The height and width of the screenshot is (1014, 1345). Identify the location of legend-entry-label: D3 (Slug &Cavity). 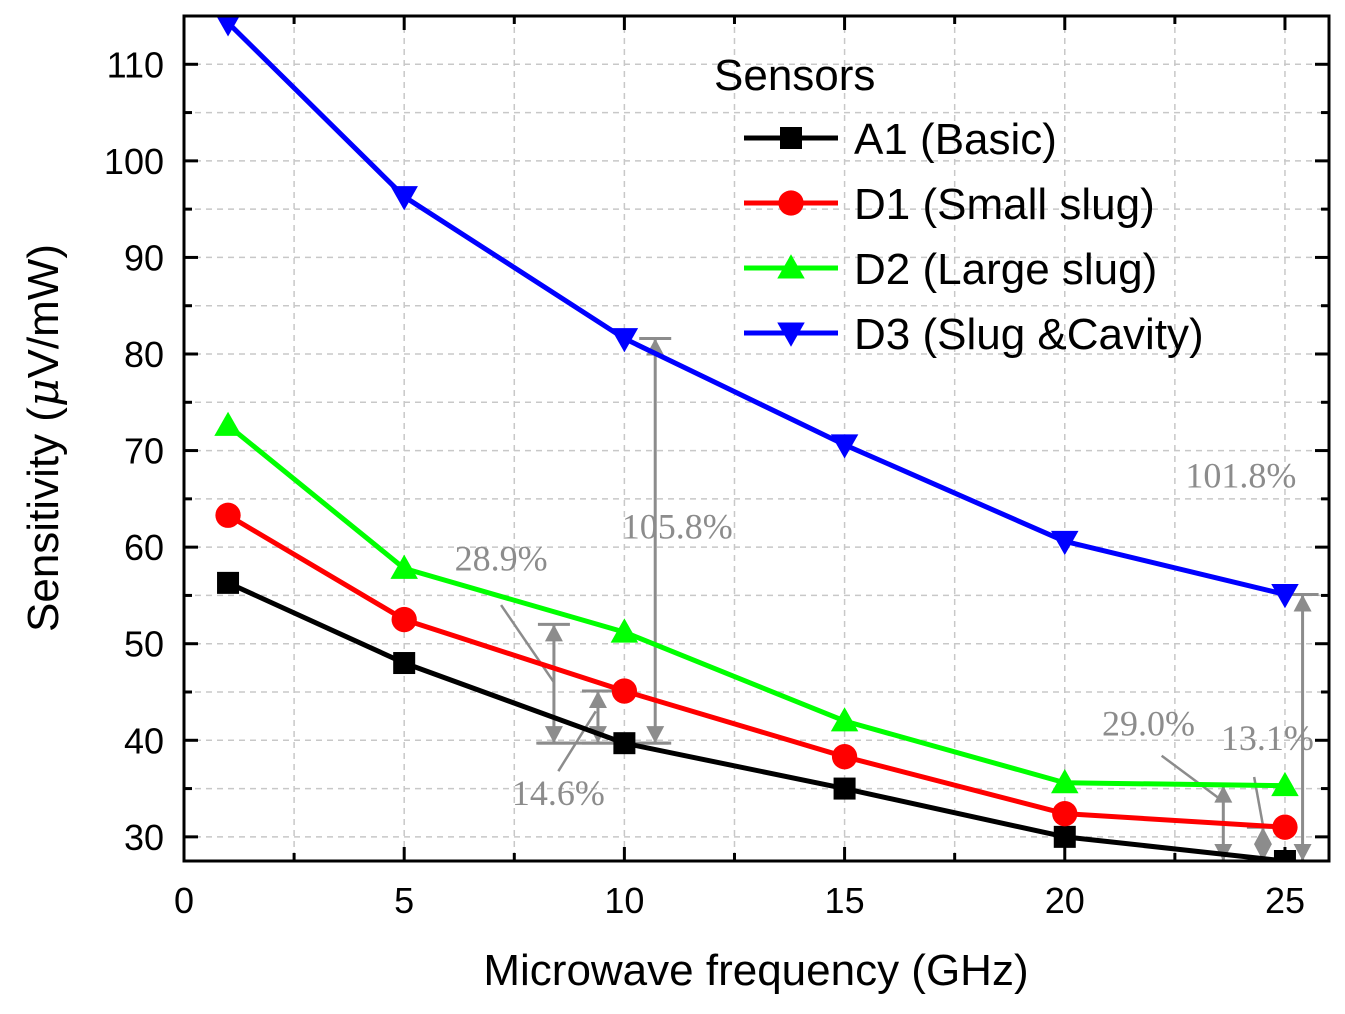
(1029, 334).